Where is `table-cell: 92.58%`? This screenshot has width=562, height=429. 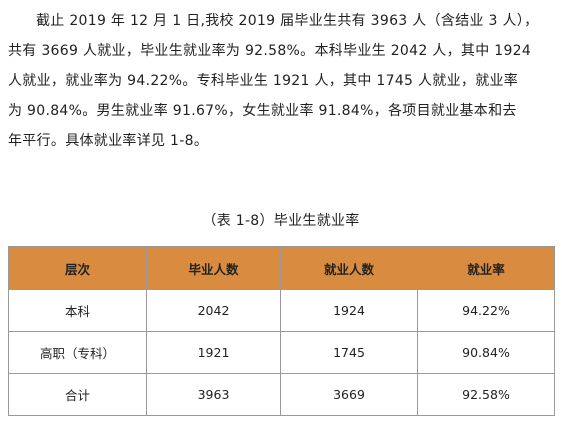 table-cell: 92.58% is located at coordinates (486, 394).